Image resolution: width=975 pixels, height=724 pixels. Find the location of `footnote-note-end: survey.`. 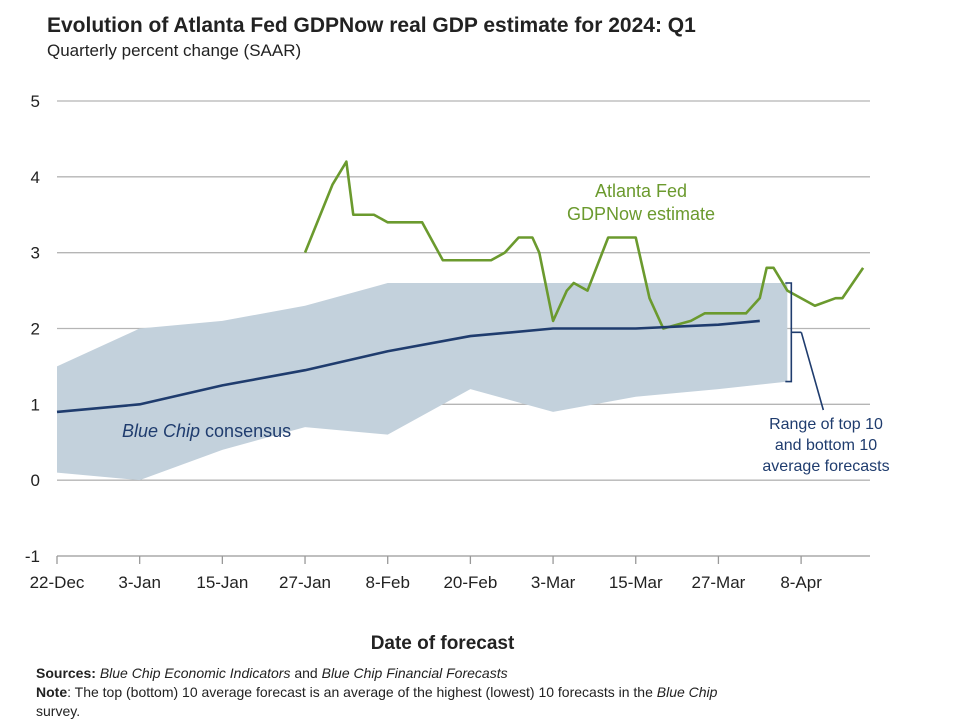

footnote-note-end: survey. is located at coordinates (58, 711).